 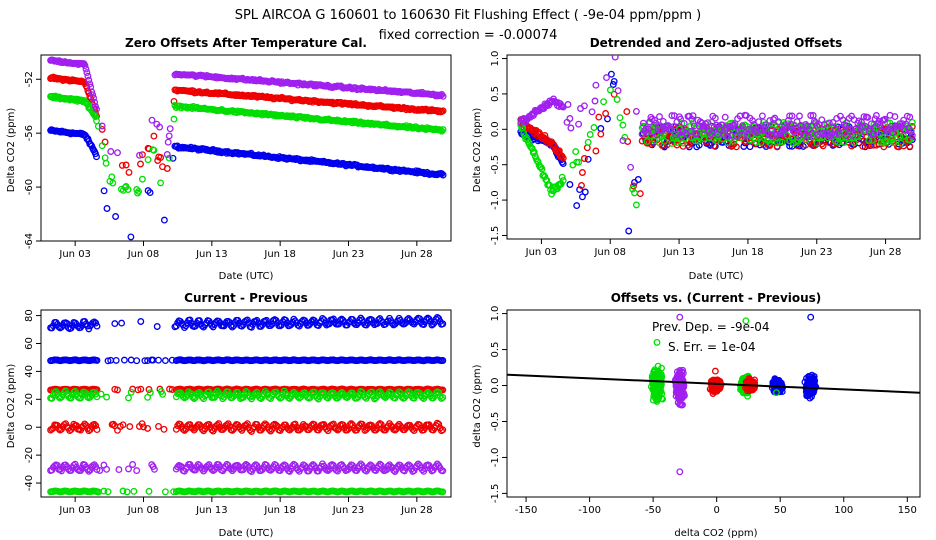 What do you see at coordinates (29, 399) in the screenshot?
I see `y-tick-label: 20` at bounding box center [29, 399].